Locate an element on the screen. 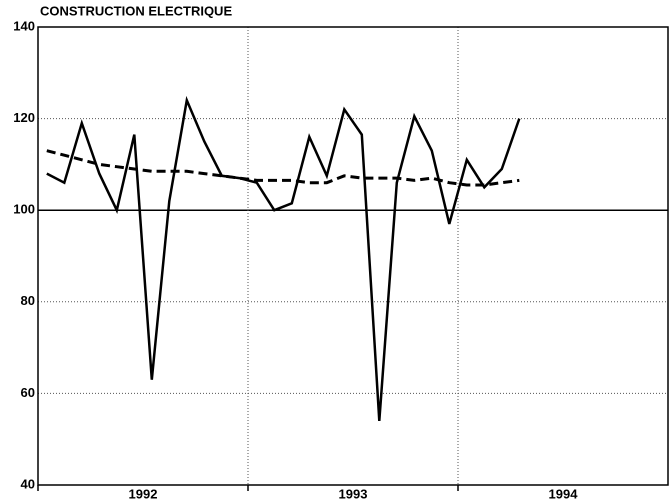 The image size is (671, 503). y-tick-label: 80 is located at coordinates (28, 300).